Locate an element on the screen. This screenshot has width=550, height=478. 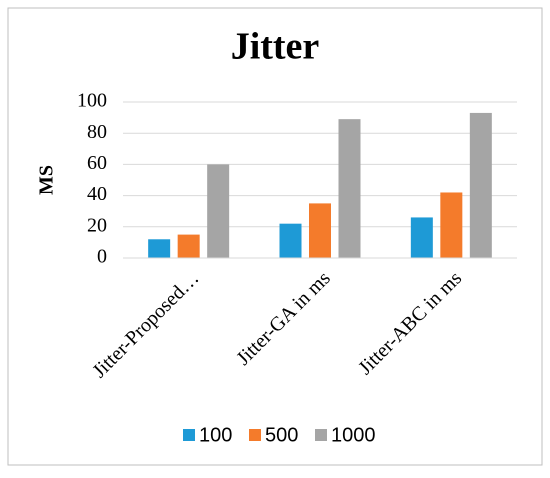
chart-title: Jitter is located at coordinates (275, 47).